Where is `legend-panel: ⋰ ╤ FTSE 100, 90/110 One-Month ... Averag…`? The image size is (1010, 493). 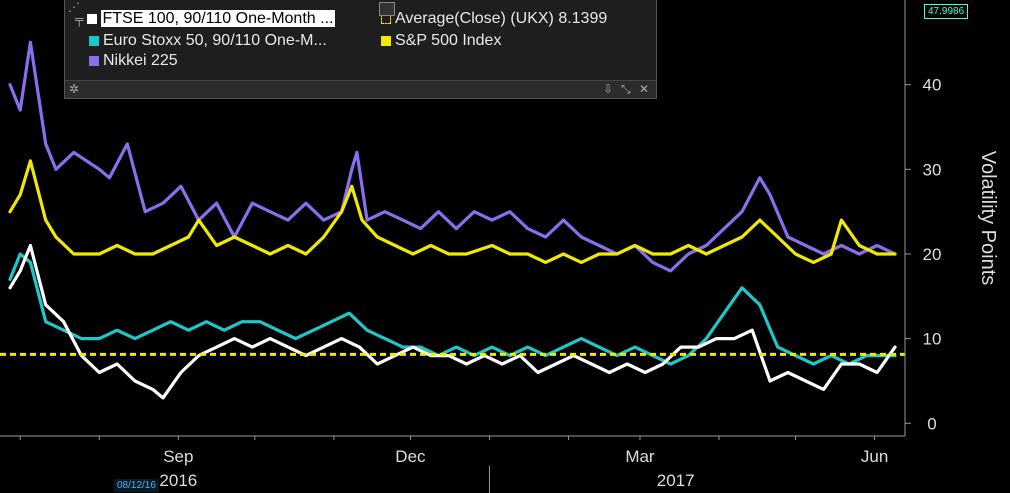 legend-panel: ⋰ ╤ FTSE 100, 90/110 One-Month ... Averag… is located at coordinates (360, 49).